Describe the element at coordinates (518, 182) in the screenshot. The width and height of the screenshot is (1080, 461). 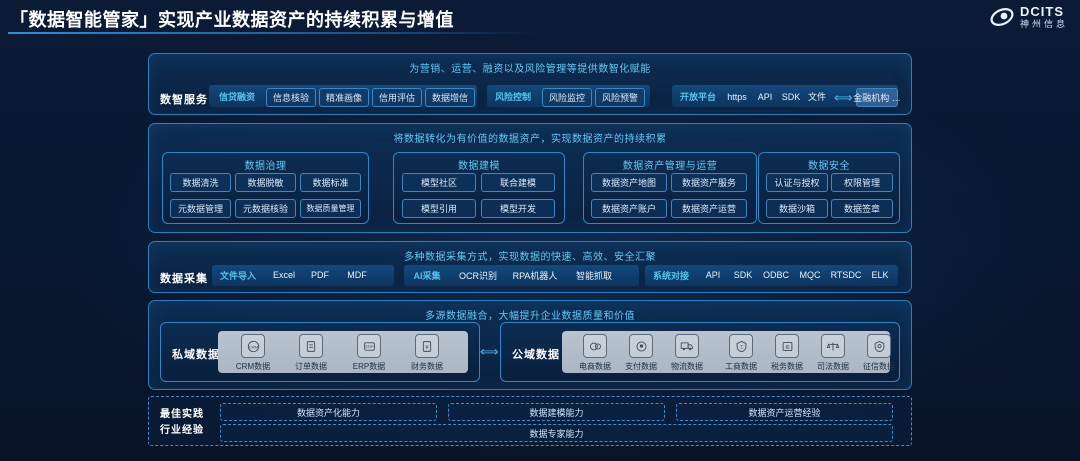
I see `asset-chip-lianhejianmo: 联合建模` at that location.